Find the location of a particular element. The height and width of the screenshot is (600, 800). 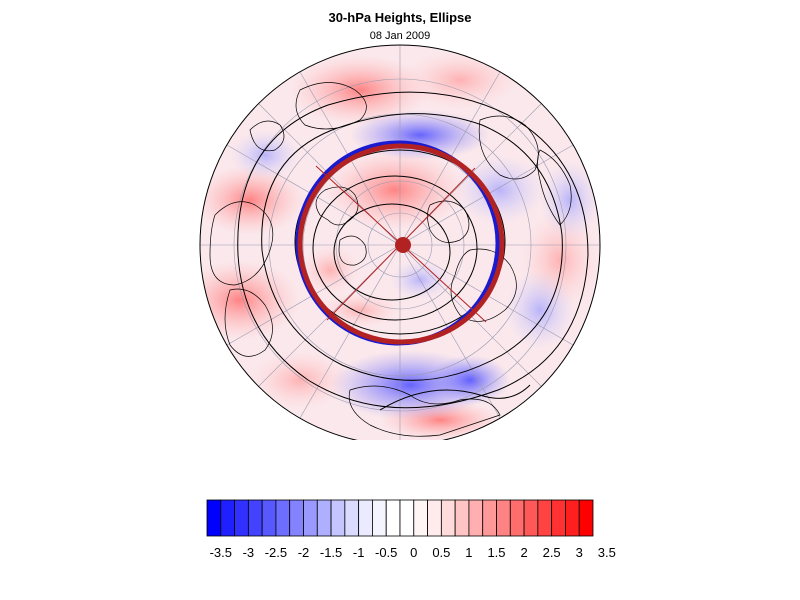

colorbar-label: -1 is located at coordinates (359, 552).